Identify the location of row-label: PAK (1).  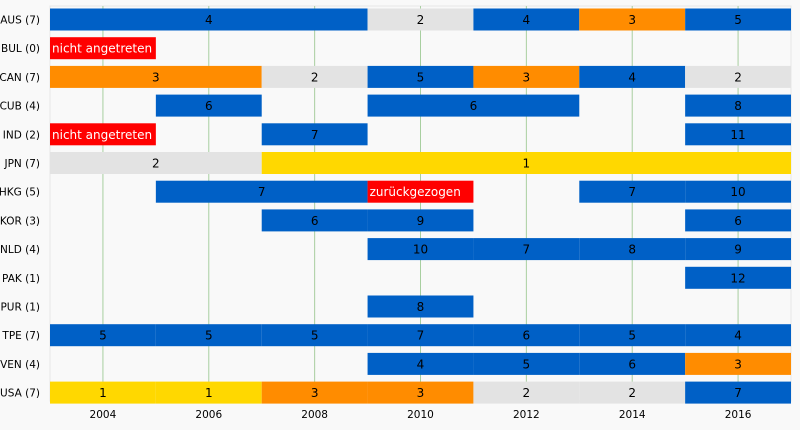
(21, 279).